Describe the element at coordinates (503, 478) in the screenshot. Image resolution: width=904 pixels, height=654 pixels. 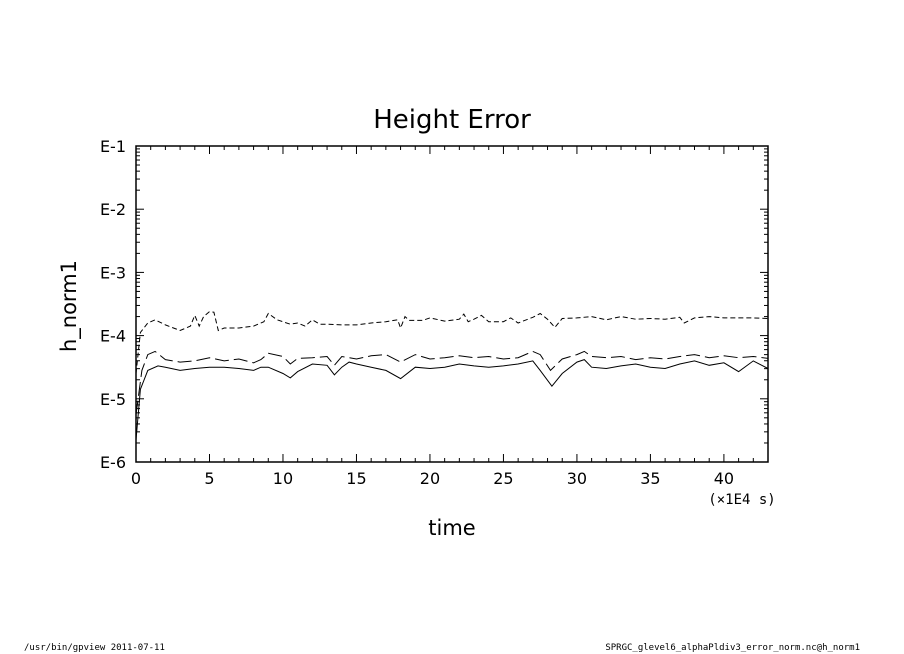
I see `x-tick-label: 25` at that location.